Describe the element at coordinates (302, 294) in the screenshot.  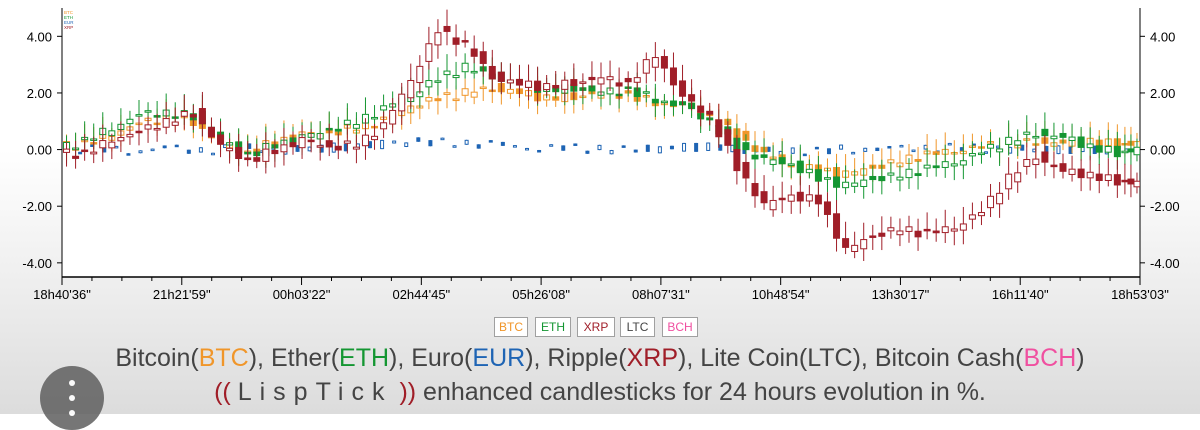
I see `x-tick-label: 00h03'22"` at that location.